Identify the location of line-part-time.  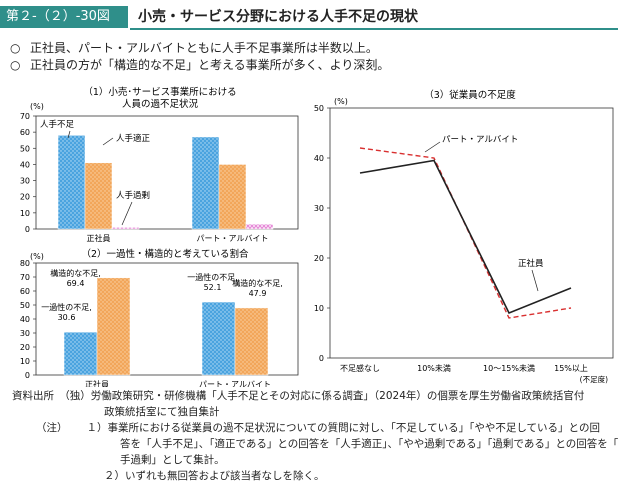
(465, 233).